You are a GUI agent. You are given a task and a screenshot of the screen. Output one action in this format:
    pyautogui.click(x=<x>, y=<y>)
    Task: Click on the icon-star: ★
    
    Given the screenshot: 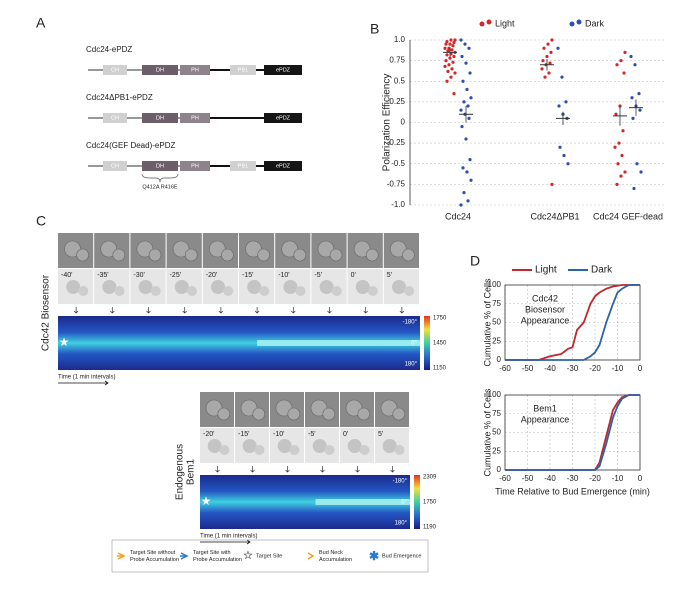 What is the action you would take?
    pyautogui.click(x=248, y=556)
    